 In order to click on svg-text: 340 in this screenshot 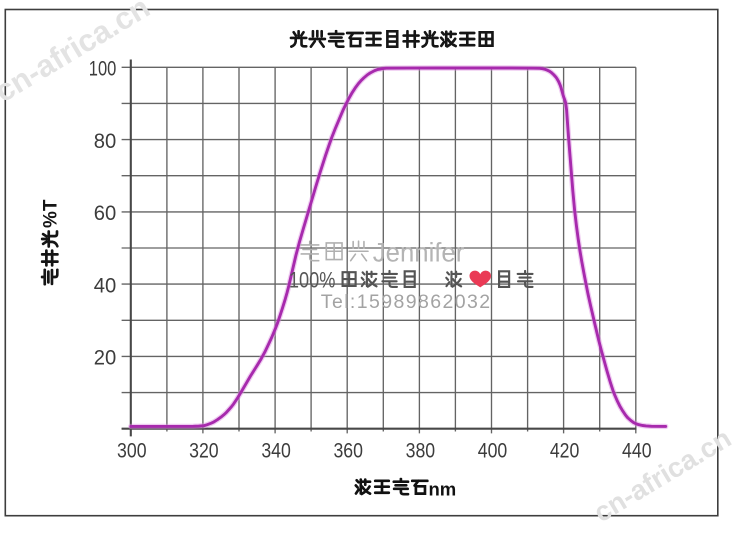, I will do `click(276, 451)`.